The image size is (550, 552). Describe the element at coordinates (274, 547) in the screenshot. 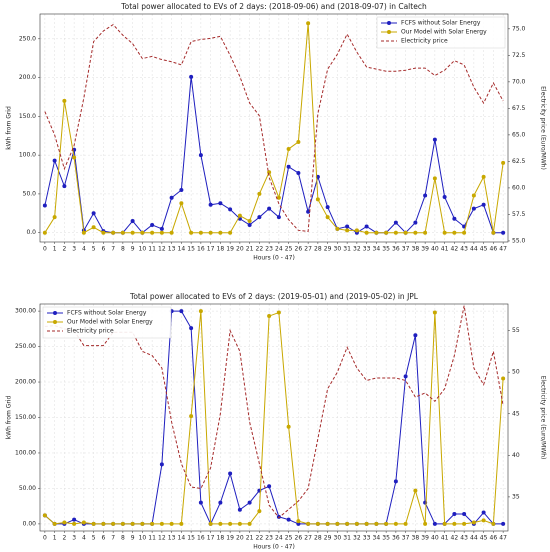

I see `x-axis-label: Hours (0 - 47)` at that location.